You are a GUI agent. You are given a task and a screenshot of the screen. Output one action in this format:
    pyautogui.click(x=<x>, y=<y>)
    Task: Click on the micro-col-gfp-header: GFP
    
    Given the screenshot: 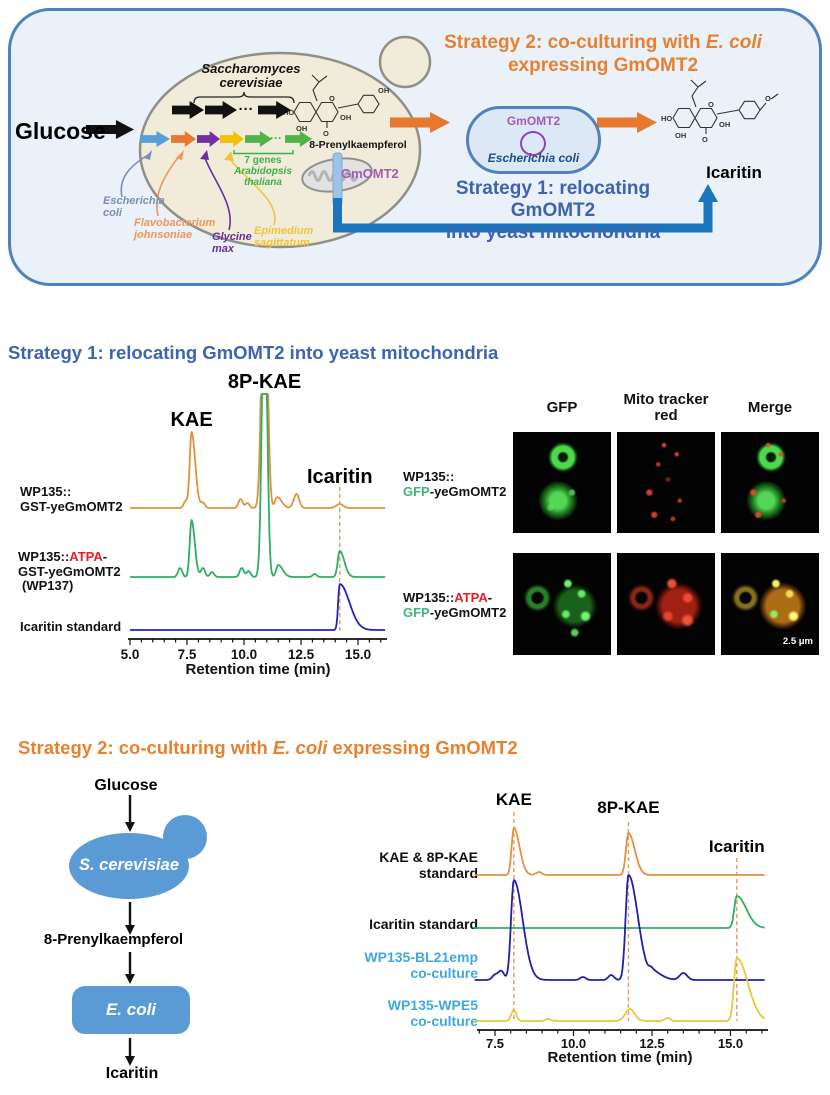 What is the action you would take?
    pyautogui.click(x=562, y=407)
    